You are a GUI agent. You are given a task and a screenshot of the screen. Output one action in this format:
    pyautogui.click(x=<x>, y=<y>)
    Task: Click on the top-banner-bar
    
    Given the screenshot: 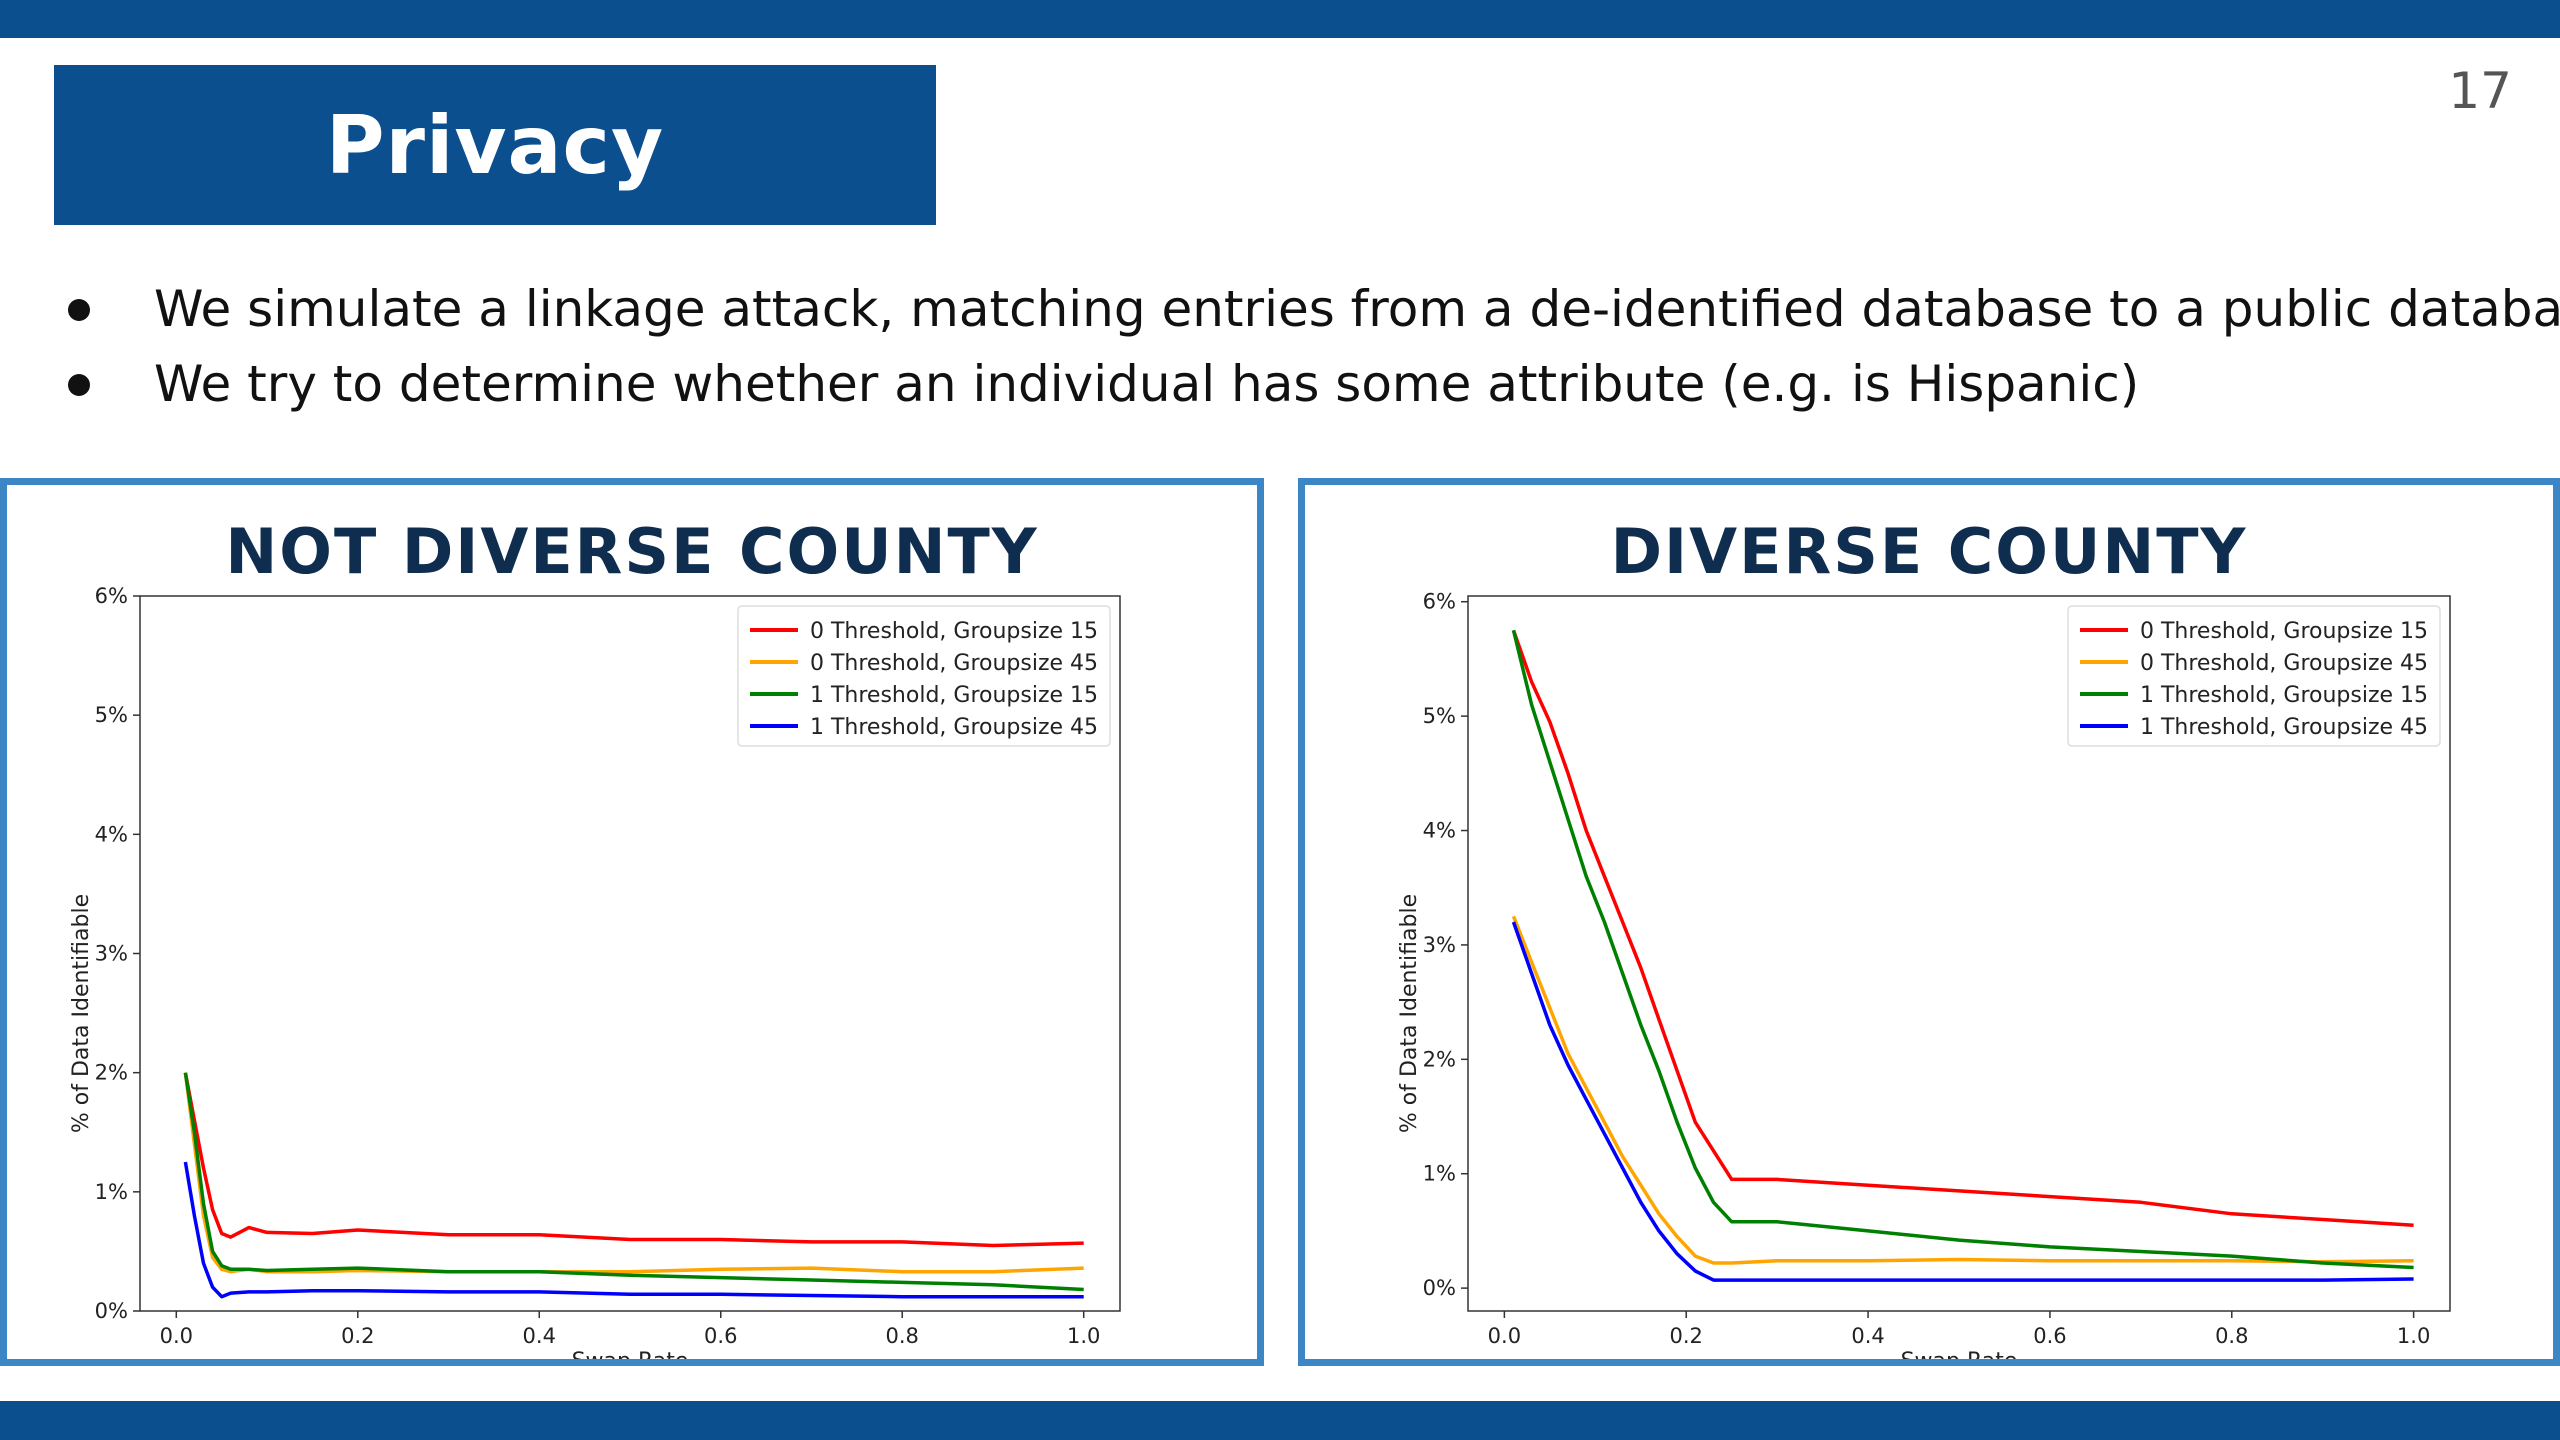 What is the action you would take?
    pyautogui.click(x=1280, y=19)
    